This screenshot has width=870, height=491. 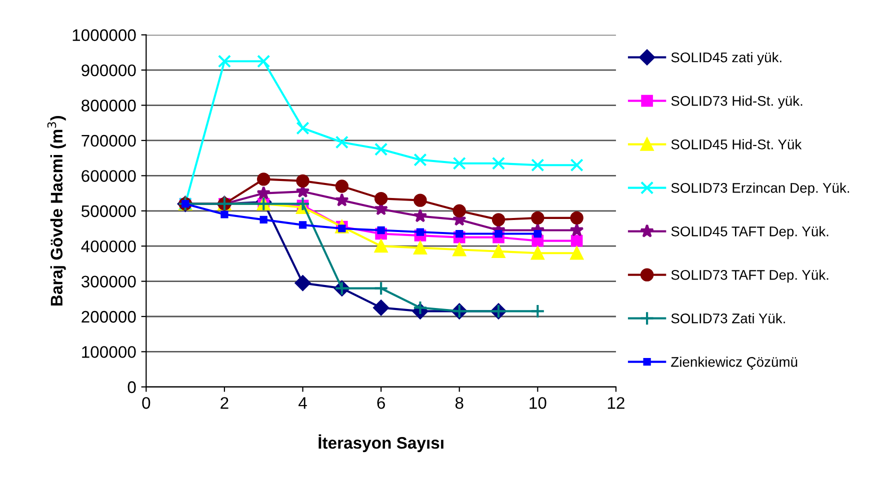 I want to click on x-axis-title: İterasyon Sayısı, so click(x=381, y=443).